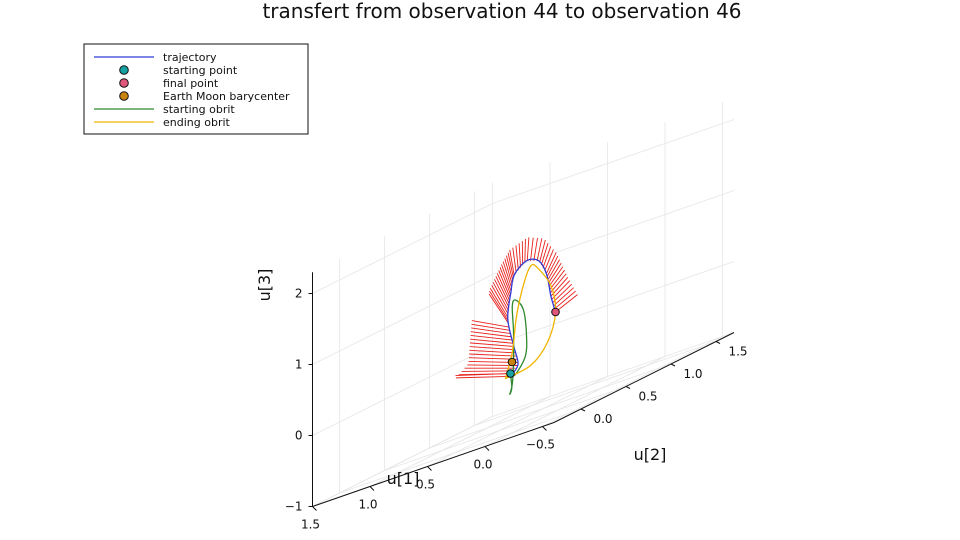  I want to click on z-axis-label: u[3], so click(264, 285).